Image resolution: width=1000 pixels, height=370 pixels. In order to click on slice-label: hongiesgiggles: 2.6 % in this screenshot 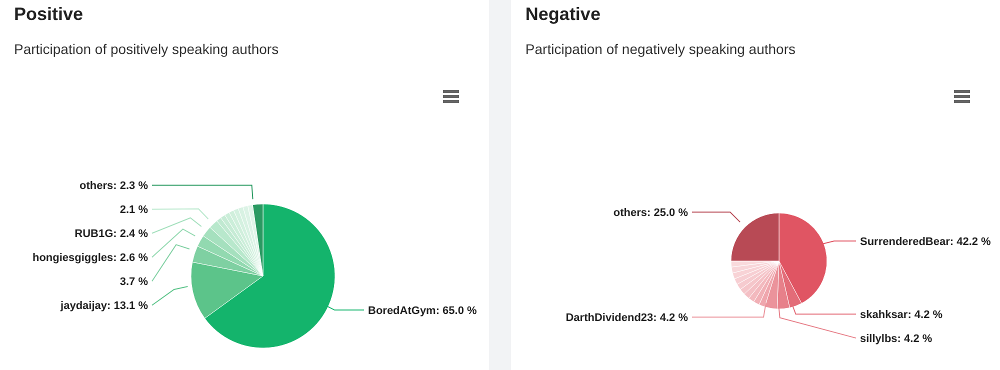, I will do `click(90, 258)`.